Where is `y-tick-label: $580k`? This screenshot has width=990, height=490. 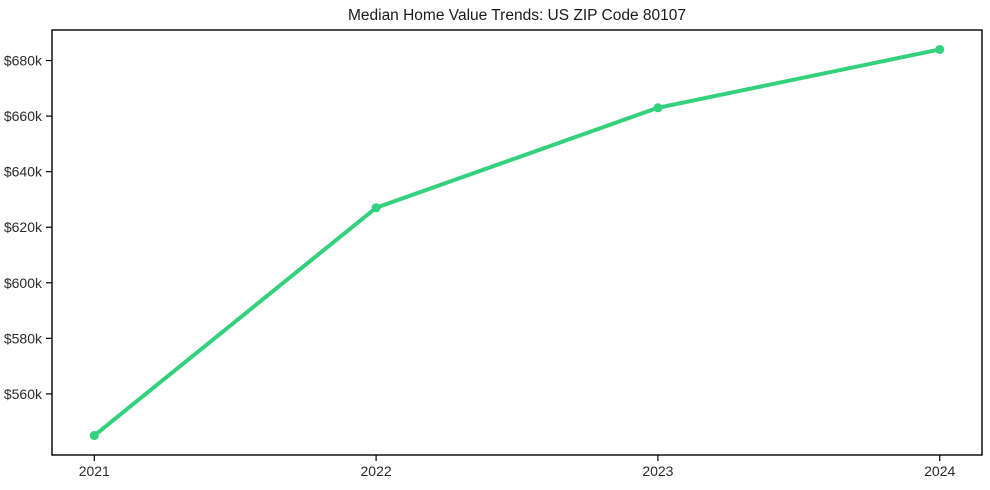
y-tick-label: $580k is located at coordinates (23, 338).